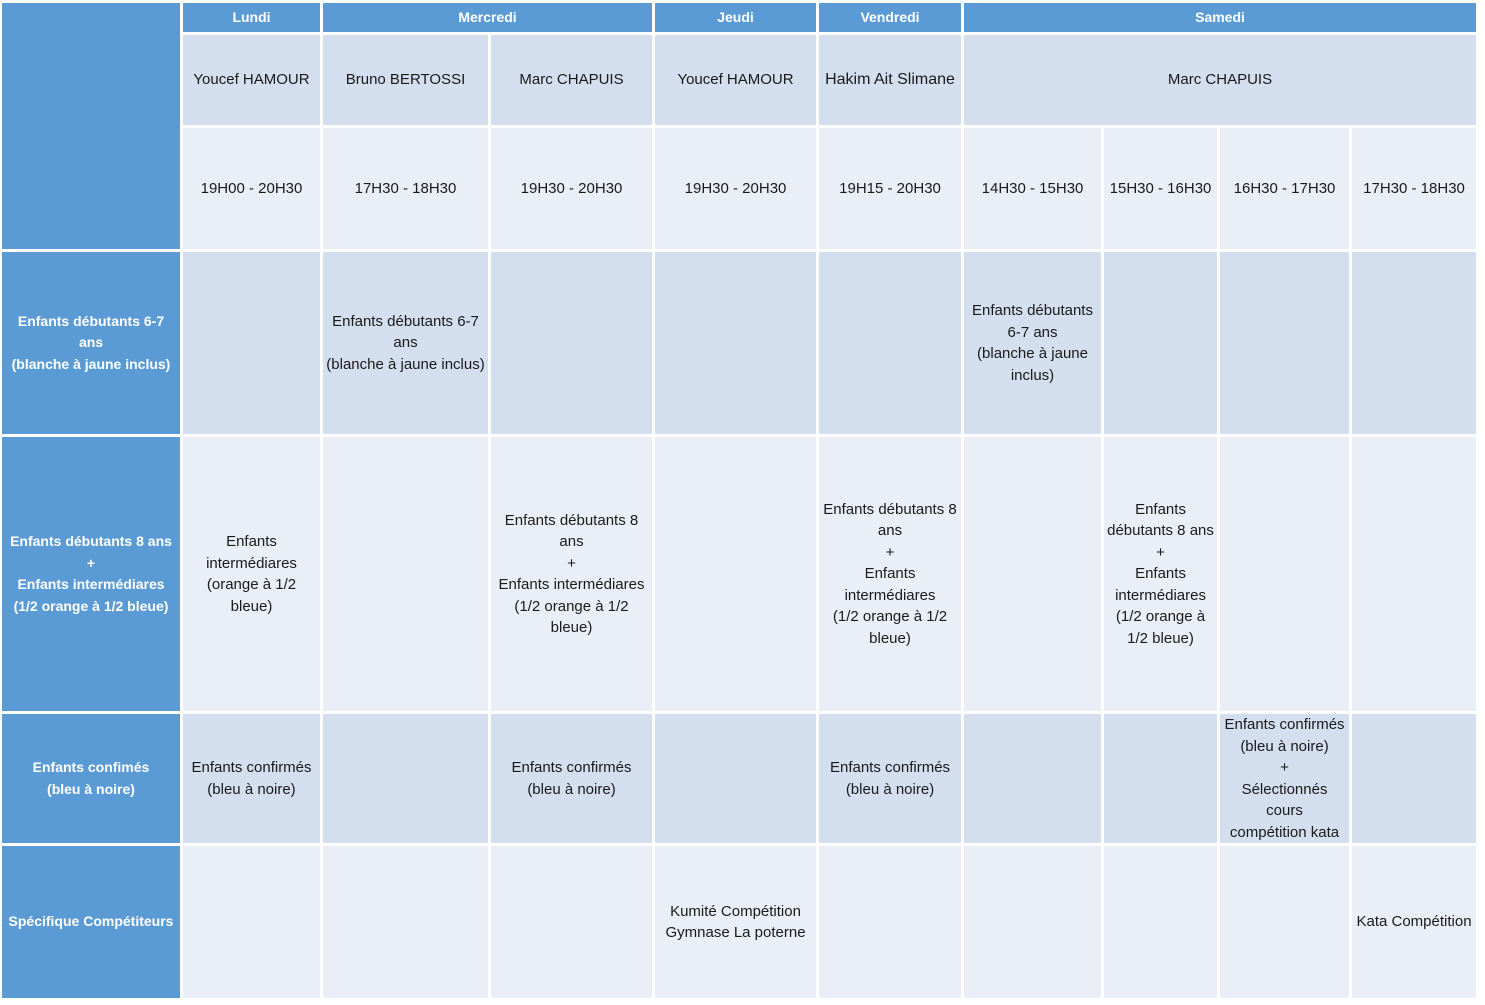  I want to click on day-jeudi: Jeudi, so click(737, 19).